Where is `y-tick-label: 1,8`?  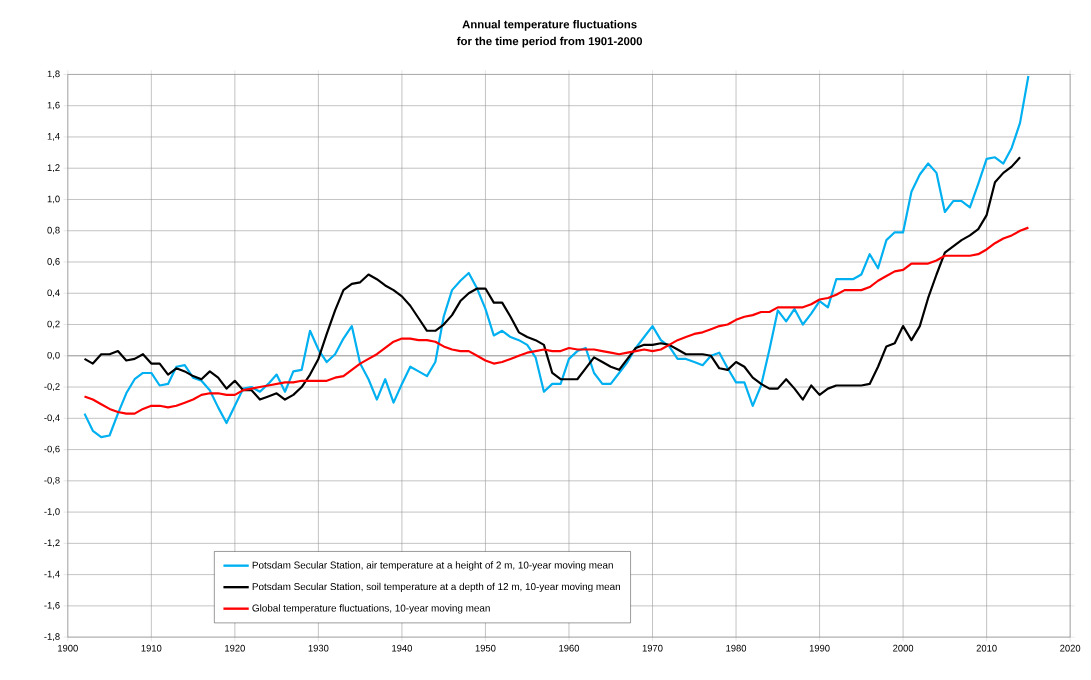 y-tick-label: 1,8 is located at coordinates (53, 74).